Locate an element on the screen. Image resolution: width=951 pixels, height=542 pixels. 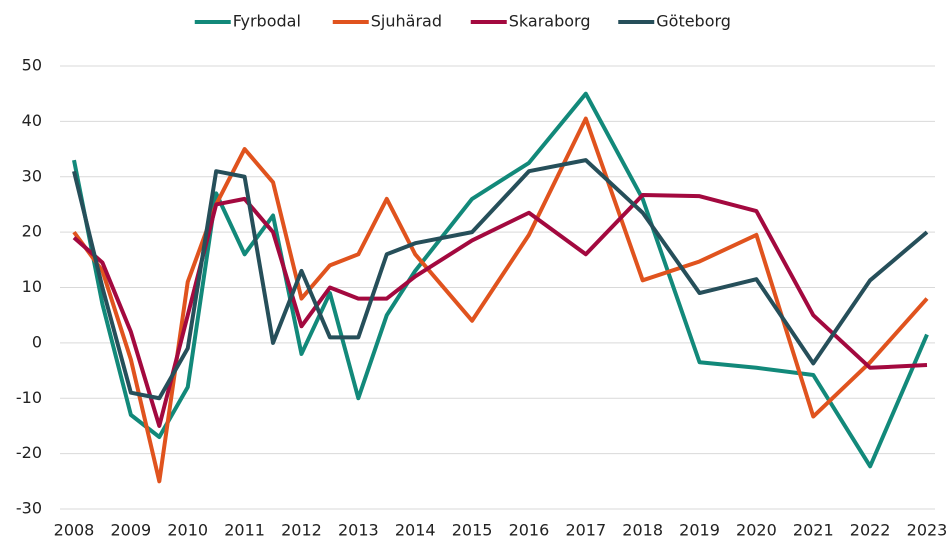
x-tick-label: 2012 is located at coordinates (301, 530).